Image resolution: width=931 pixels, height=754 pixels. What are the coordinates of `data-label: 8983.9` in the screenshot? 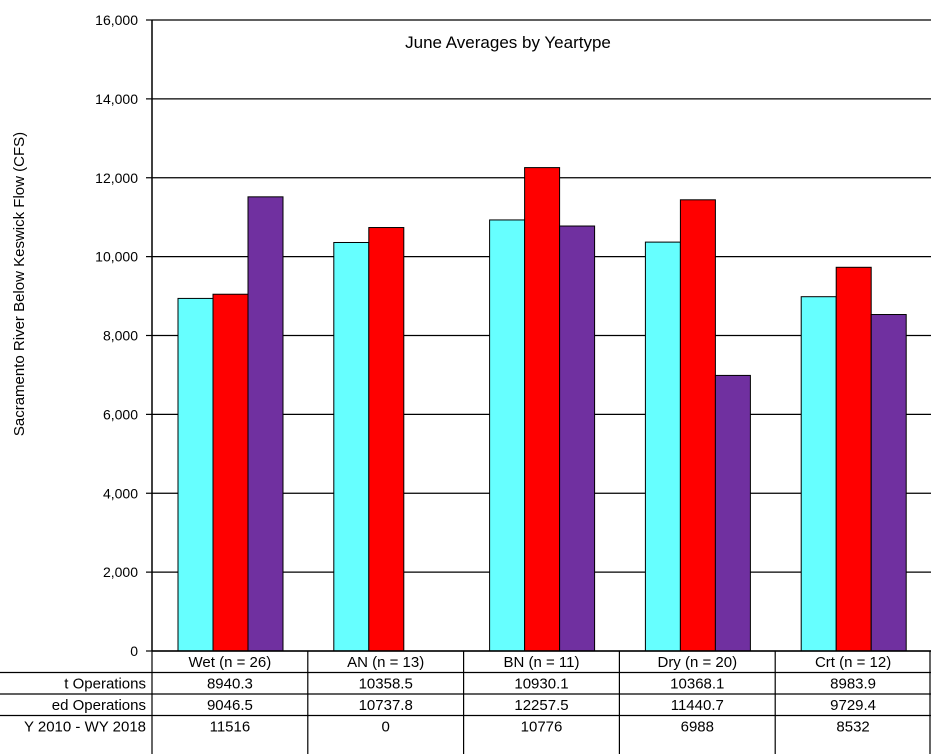 It's located at (853, 684).